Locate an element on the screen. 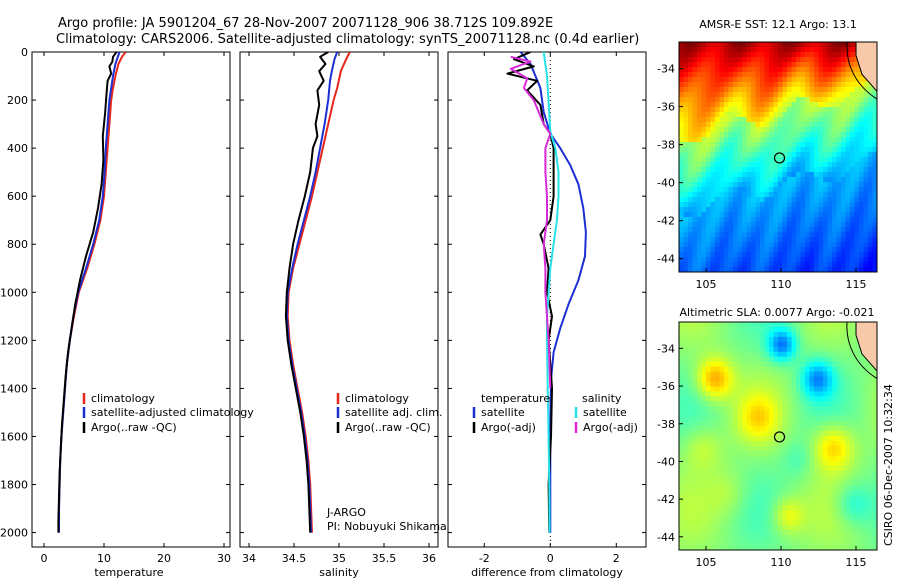 This screenshot has height=580, width=900. series-line-argo-raw-qc- is located at coordinates (87, 292).